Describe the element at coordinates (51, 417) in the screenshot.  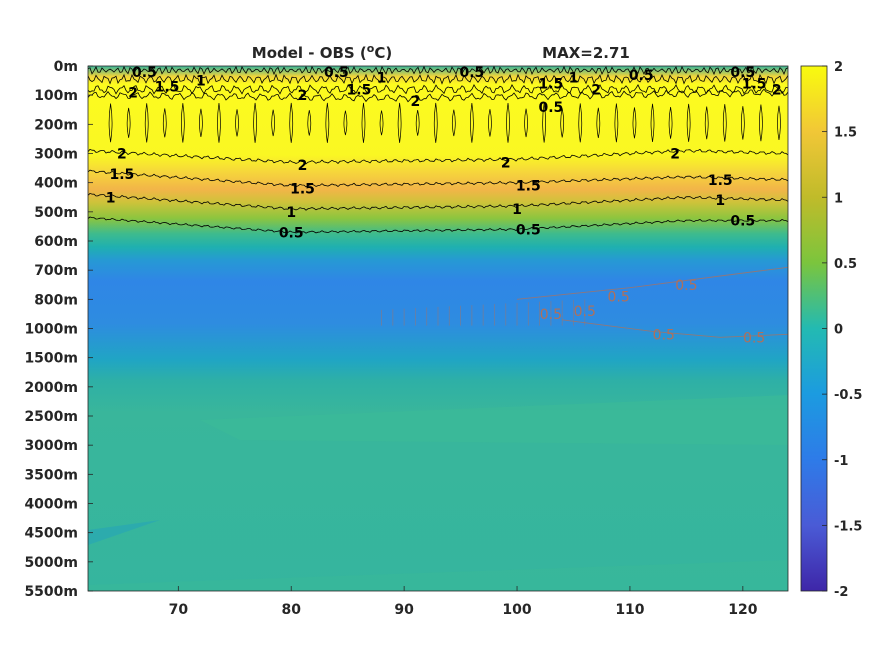
I see `y-tick-label: 2500m` at that location.